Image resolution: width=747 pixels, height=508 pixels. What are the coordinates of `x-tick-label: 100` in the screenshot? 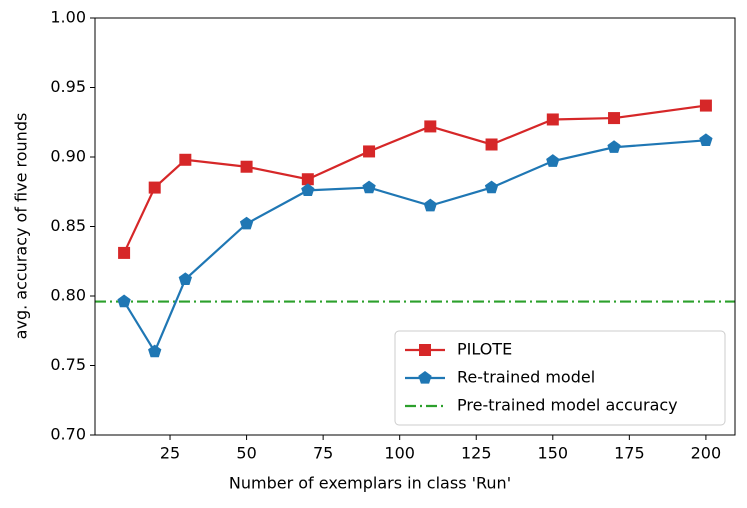 It's located at (399, 453).